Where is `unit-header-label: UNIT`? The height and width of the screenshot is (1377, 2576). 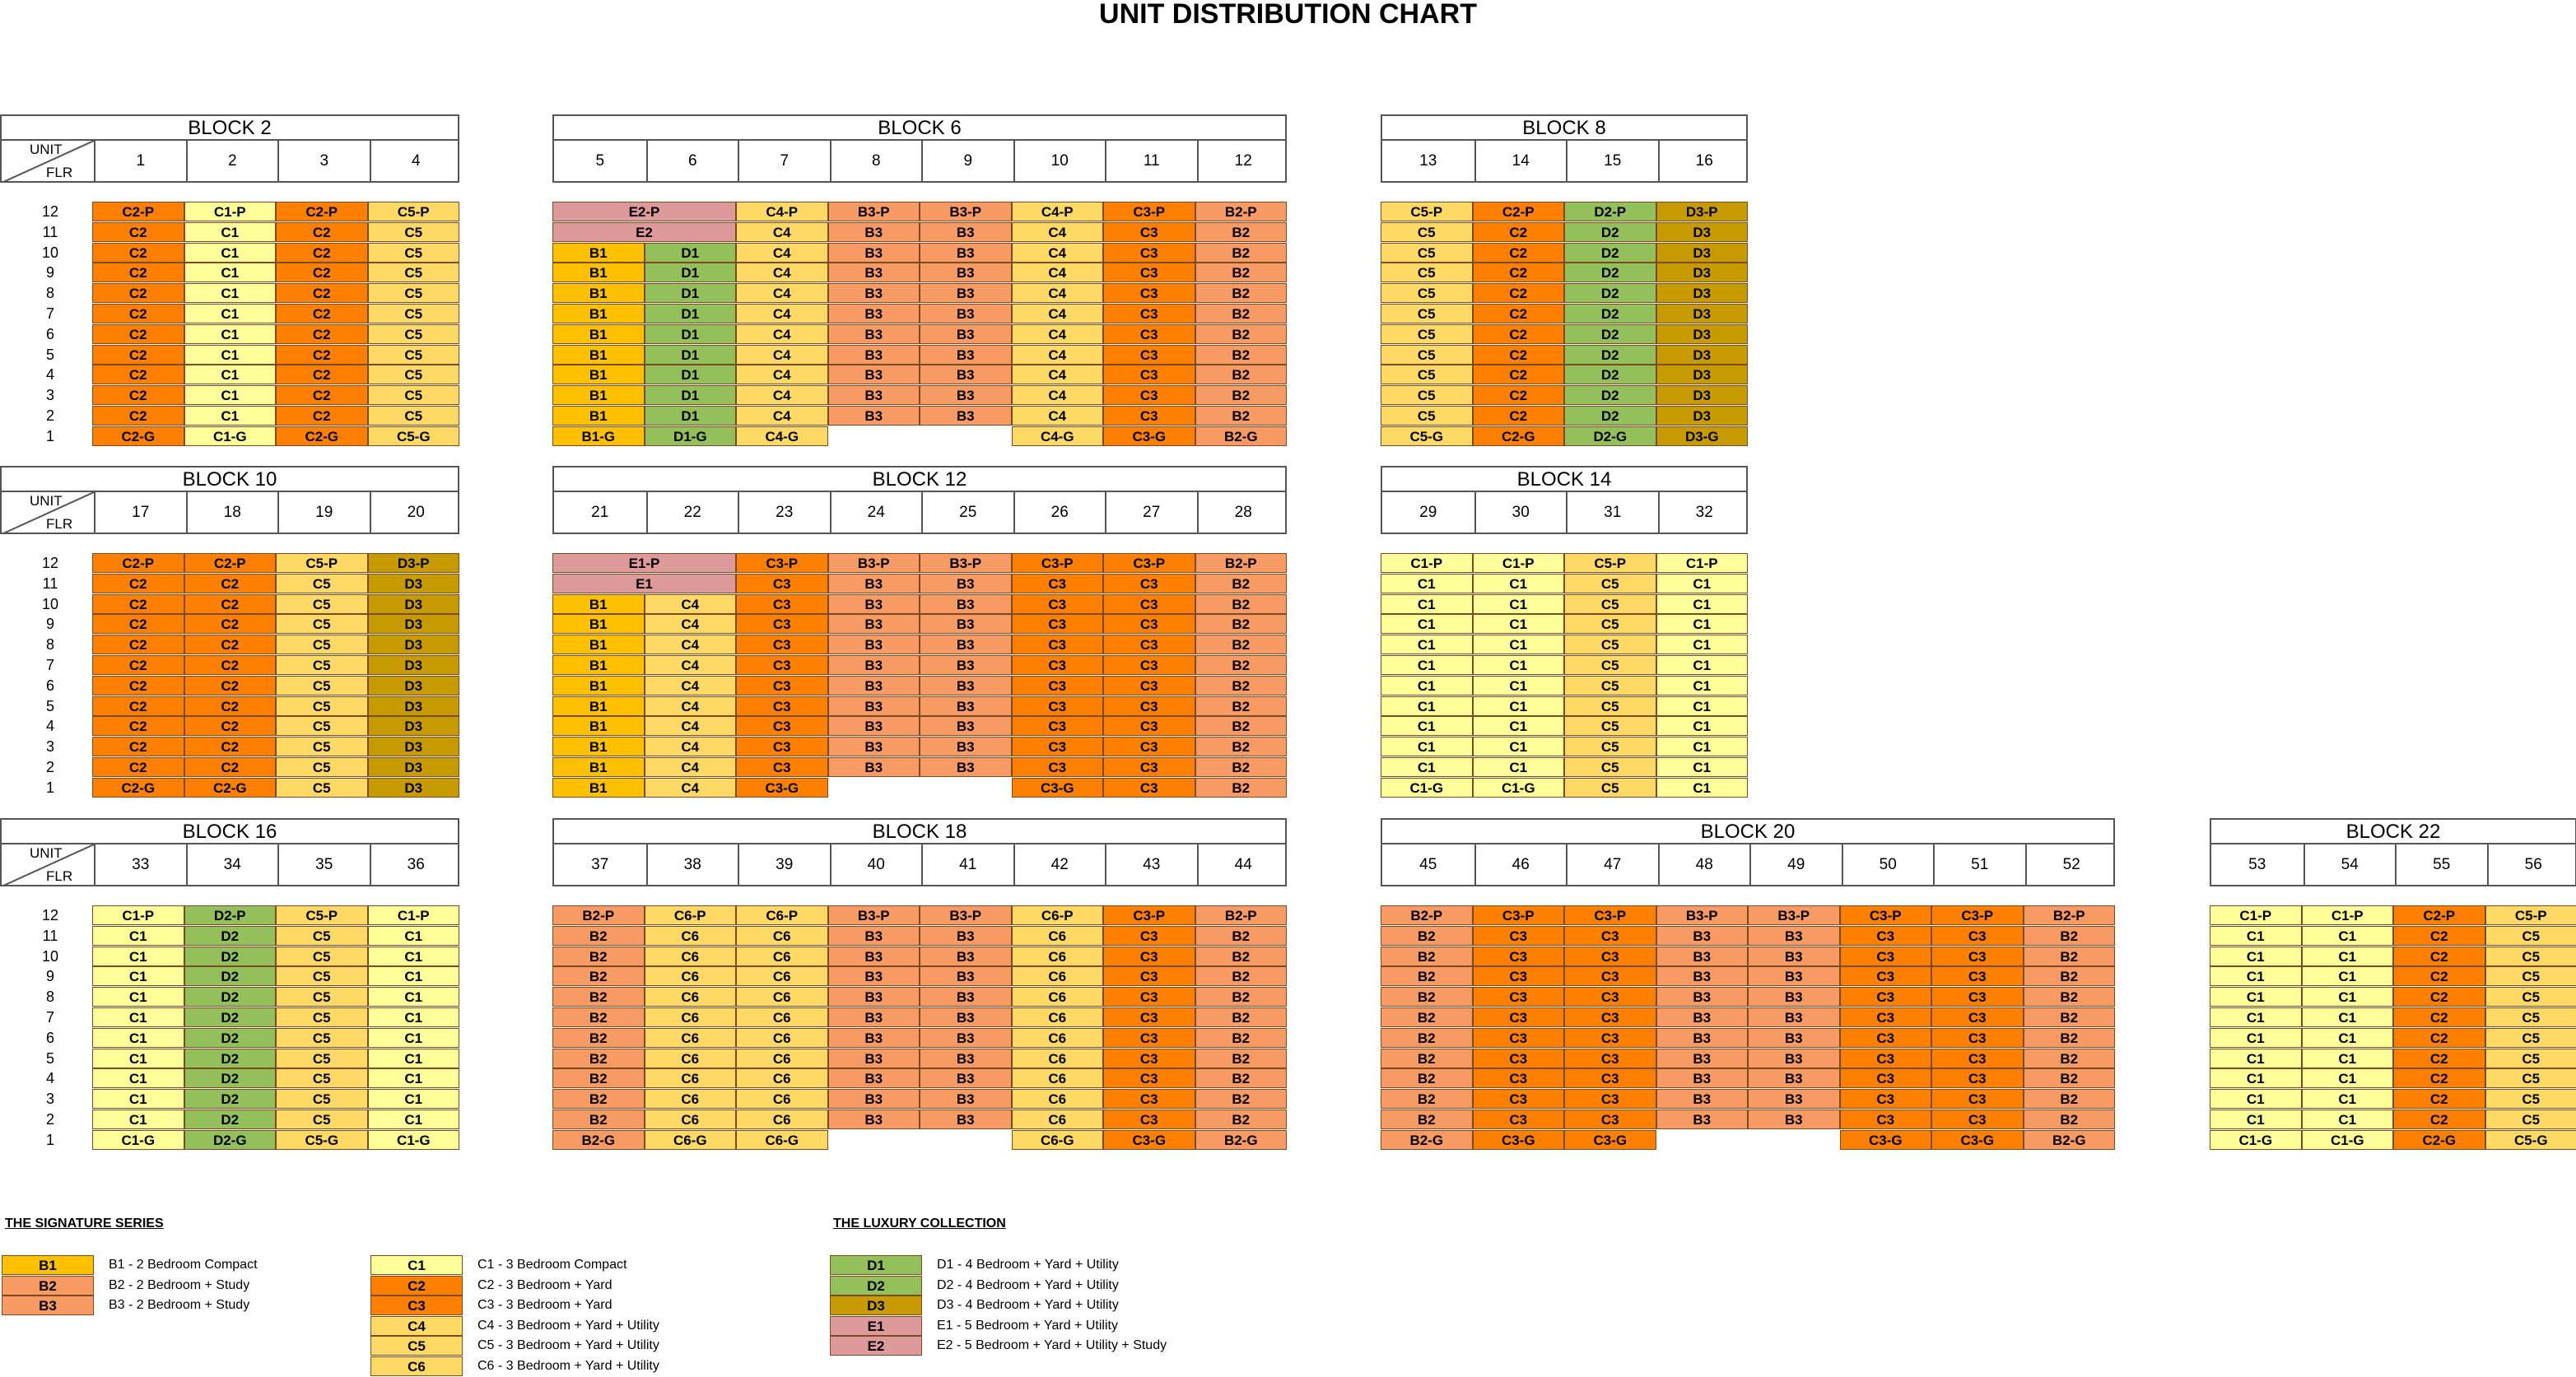 unit-header-label: UNIT is located at coordinates (46, 853).